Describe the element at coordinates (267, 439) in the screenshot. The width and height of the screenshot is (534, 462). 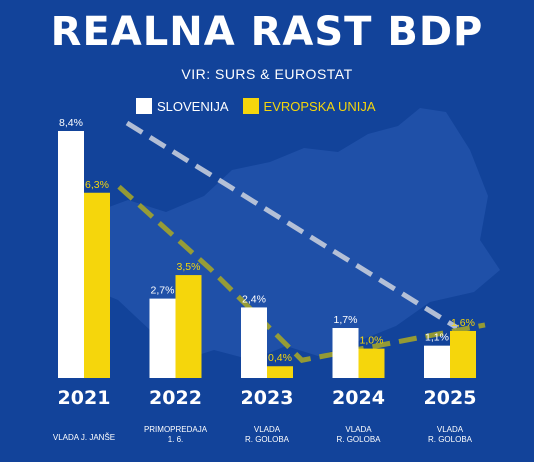
I see `government-label-2023: R. GOLOBA` at that location.